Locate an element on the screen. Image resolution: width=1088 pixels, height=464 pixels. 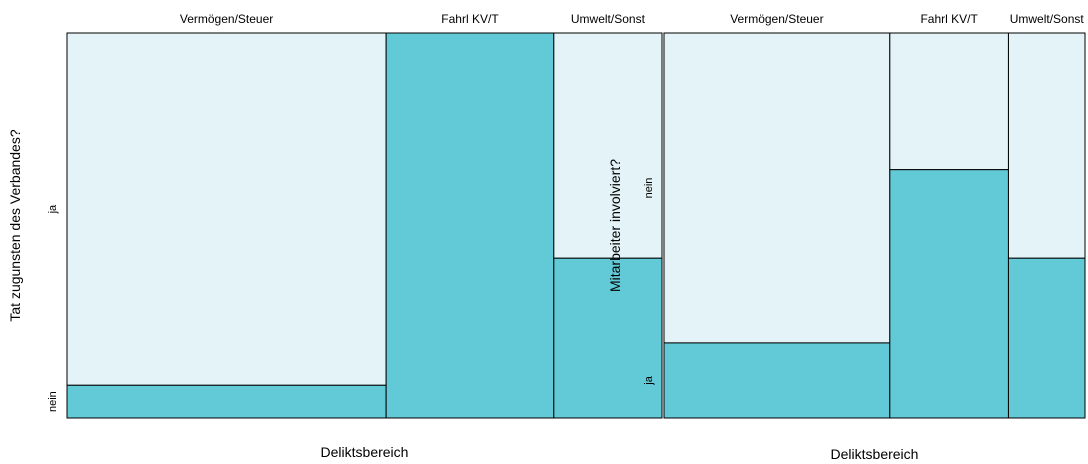
y-level-label-bottom: nein is located at coordinates (53, 401).